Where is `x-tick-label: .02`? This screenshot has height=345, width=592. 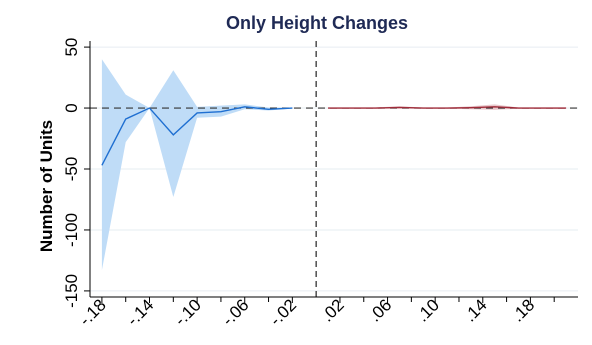 x-tick-label: .02 is located at coordinates (333, 310).